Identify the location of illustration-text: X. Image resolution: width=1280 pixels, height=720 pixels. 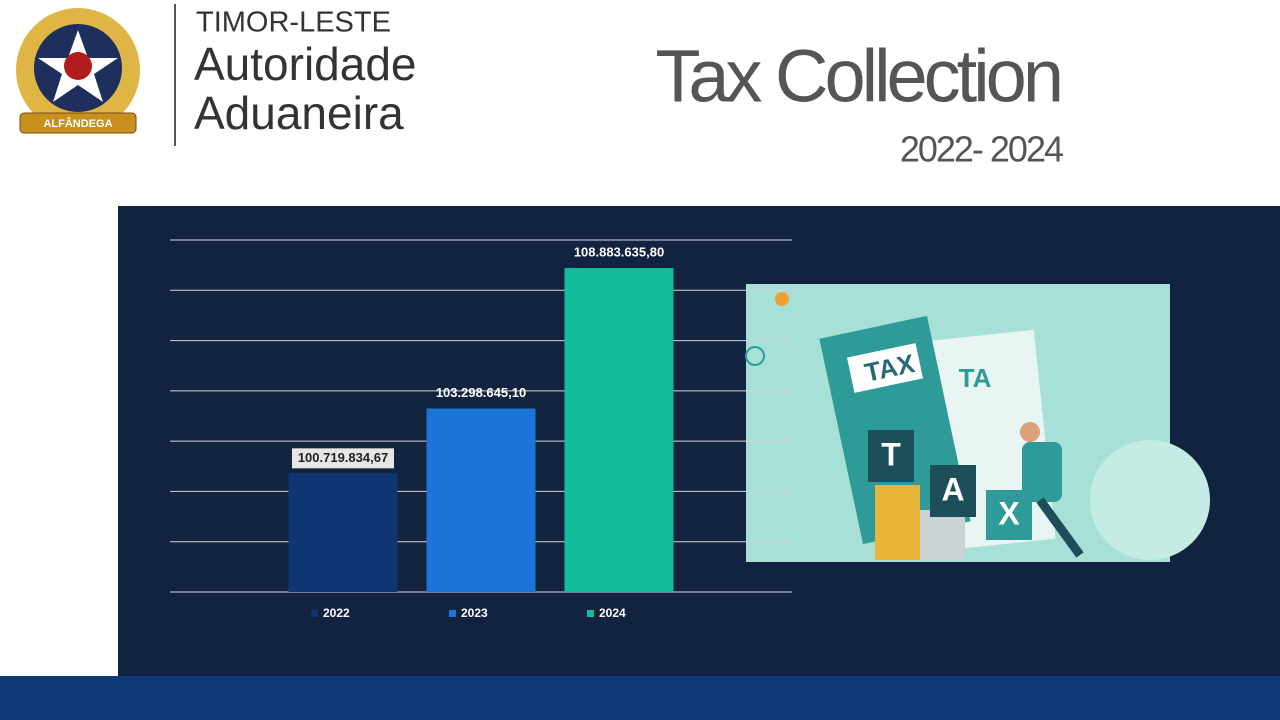
(1009, 513).